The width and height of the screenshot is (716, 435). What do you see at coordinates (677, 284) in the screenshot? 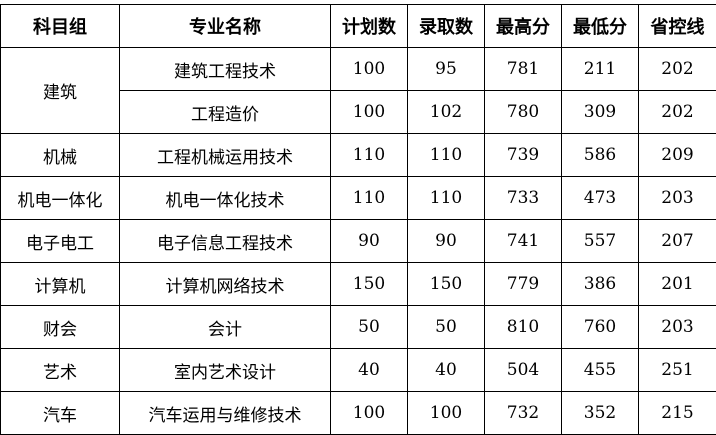
I see `cell-control: 201` at bounding box center [677, 284].